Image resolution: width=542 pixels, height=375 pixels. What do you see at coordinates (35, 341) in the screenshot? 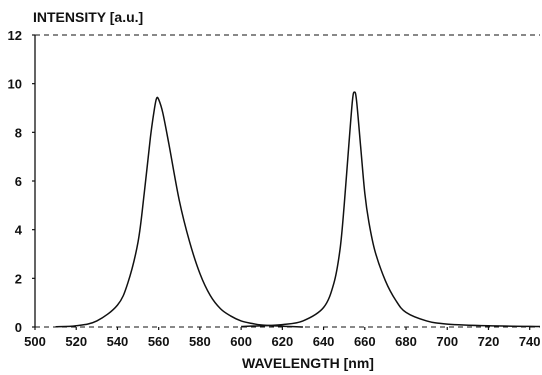
I see `x-tick-label: 500` at bounding box center [35, 341].